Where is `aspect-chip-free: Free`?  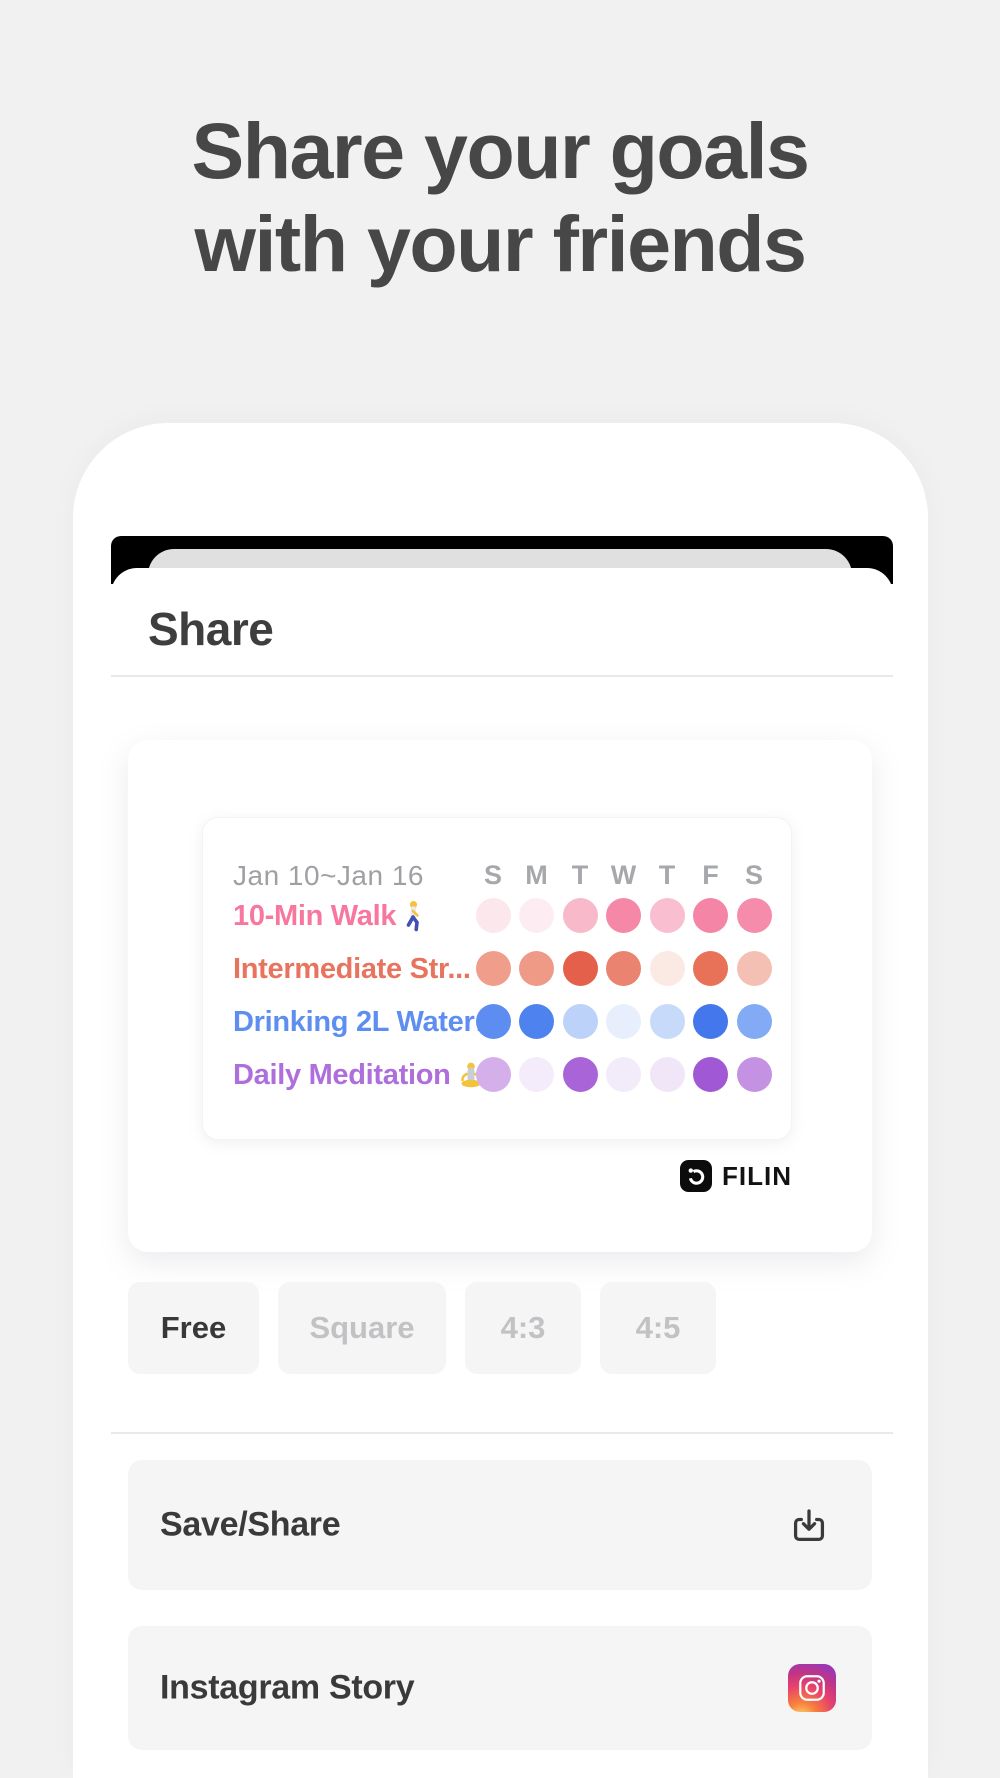 aspect-chip-free: Free is located at coordinates (193, 1328).